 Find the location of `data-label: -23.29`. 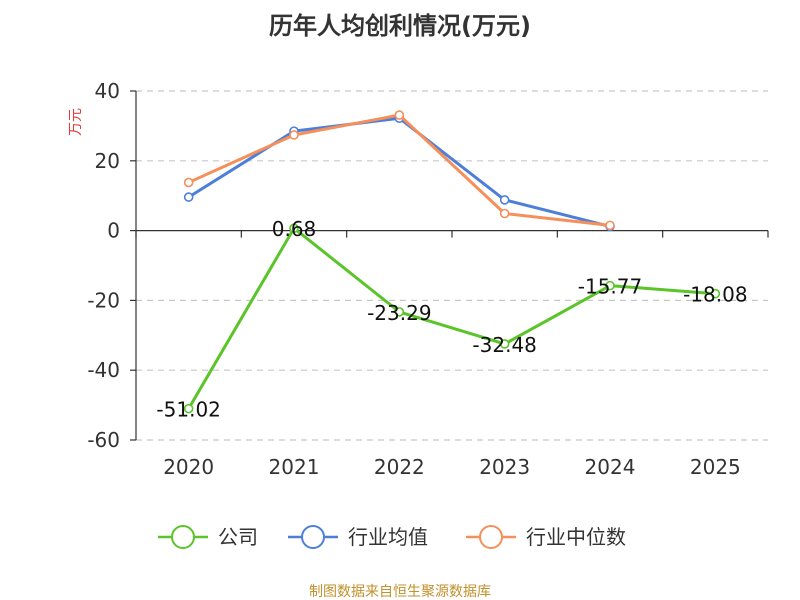

data-label: -23.29 is located at coordinates (399, 313).